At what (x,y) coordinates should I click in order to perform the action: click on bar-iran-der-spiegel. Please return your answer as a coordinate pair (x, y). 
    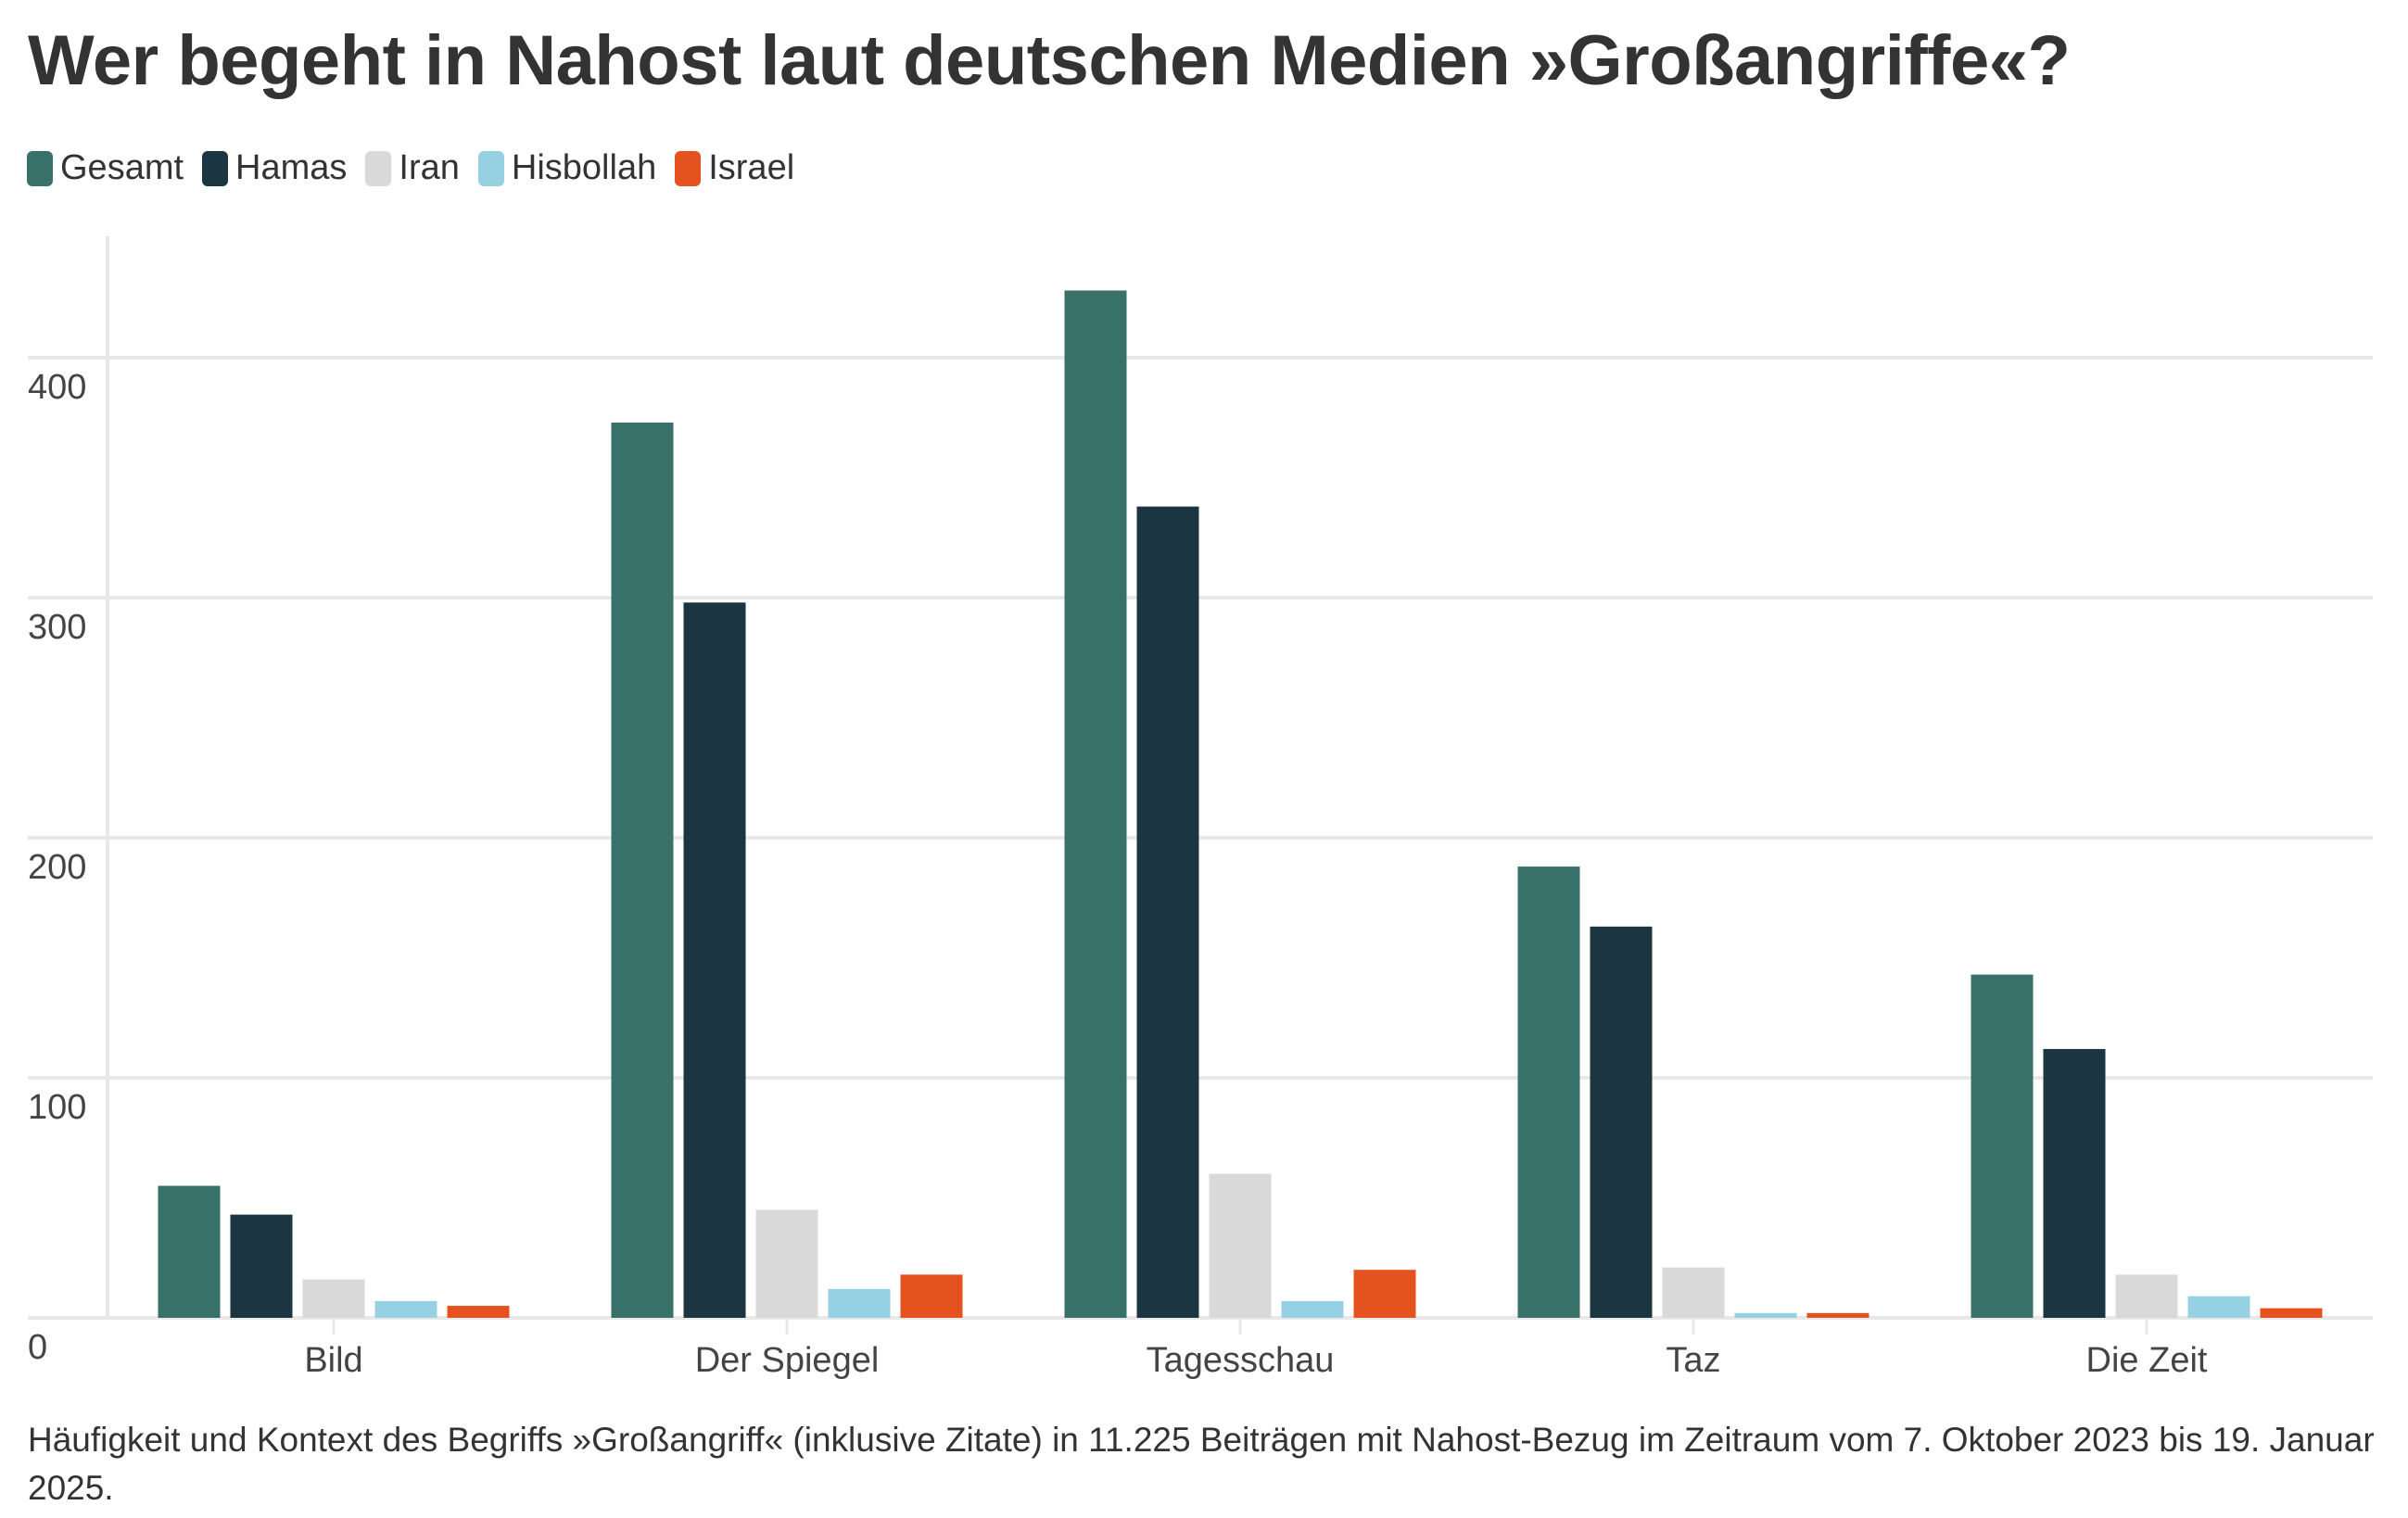
    Looking at the image, I should click on (787, 1263).